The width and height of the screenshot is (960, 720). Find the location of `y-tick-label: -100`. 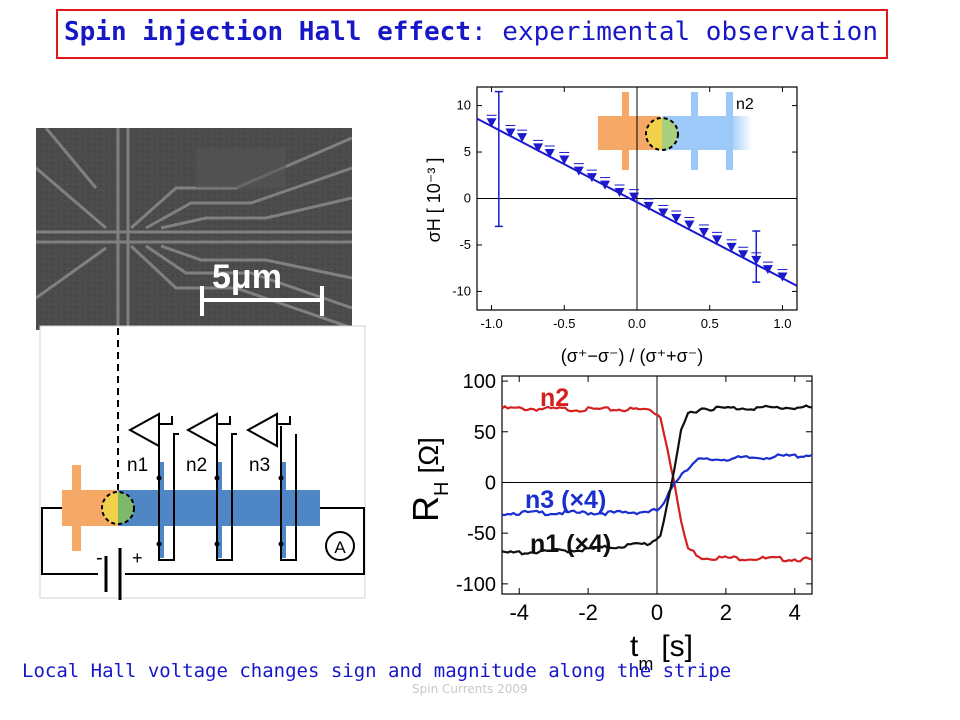

y-tick-label: -100 is located at coordinates (476, 585).